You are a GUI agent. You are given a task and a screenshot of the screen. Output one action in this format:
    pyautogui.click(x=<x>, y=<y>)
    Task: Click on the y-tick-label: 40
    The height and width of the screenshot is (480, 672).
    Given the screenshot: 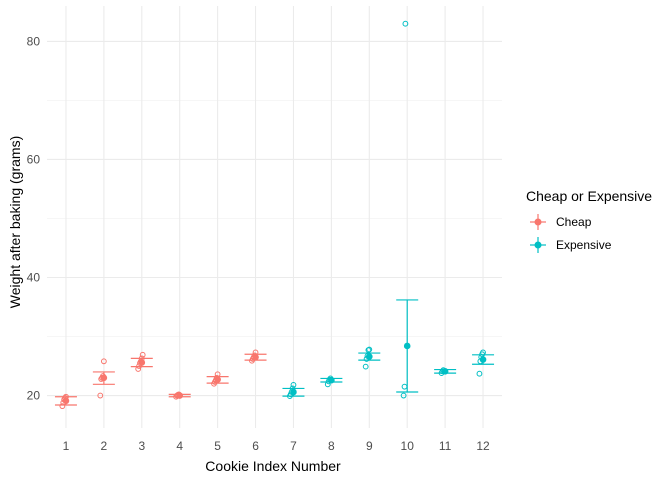 What is the action you would take?
    pyautogui.click(x=34, y=277)
    